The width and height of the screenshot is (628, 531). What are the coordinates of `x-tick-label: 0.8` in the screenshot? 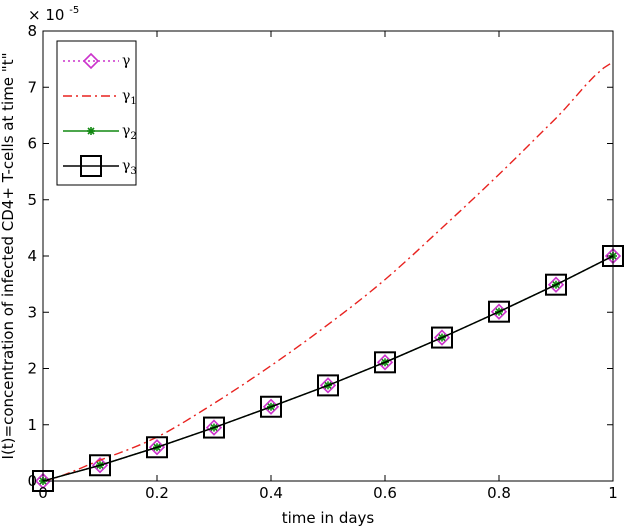 It's located at (499, 493).